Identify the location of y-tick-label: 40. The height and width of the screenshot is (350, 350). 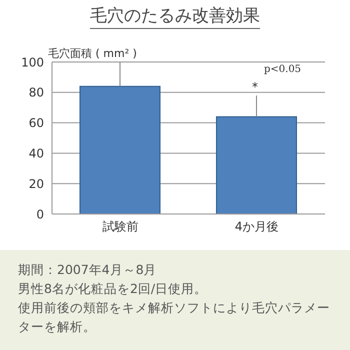
(36, 153).